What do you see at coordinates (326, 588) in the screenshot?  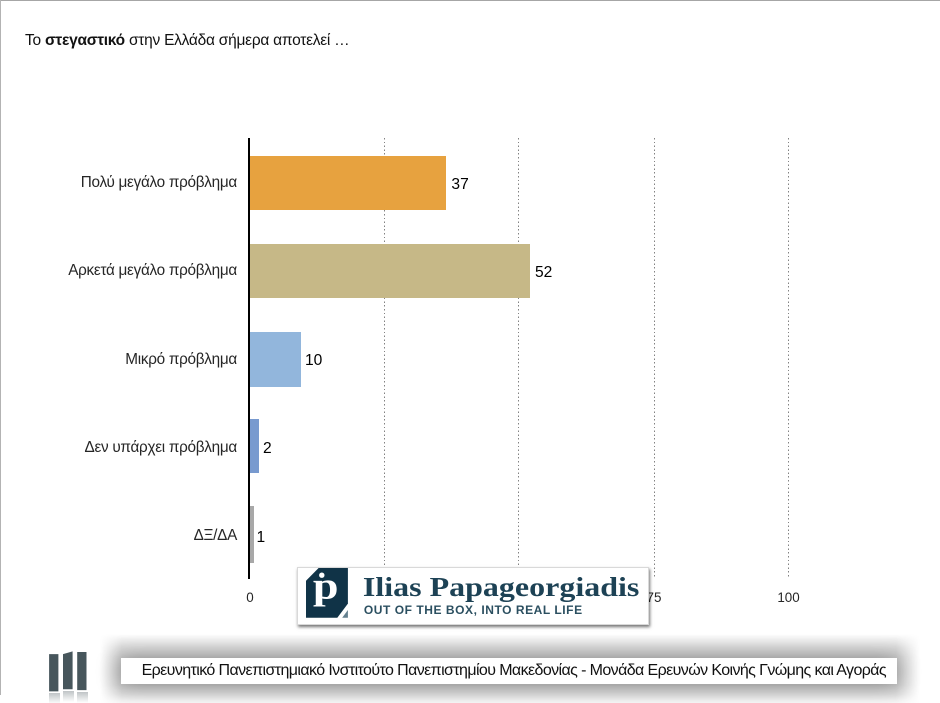 I see `svg-text: p` at bounding box center [326, 588].